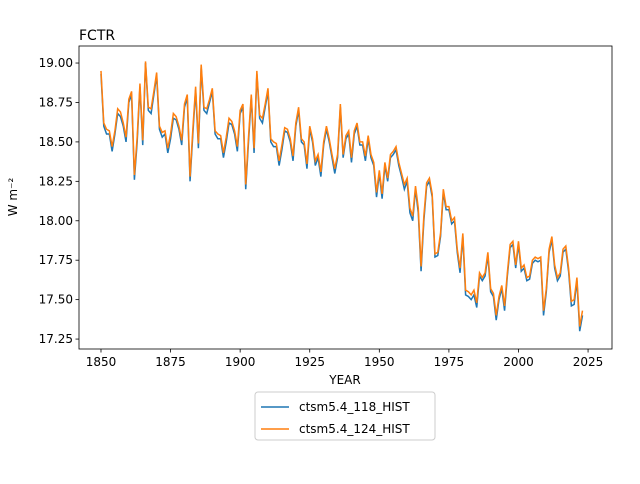 The width and height of the screenshot is (640, 484). What do you see at coordinates (56, 142) in the screenshot?
I see `y-tick-label: 18.50` at bounding box center [56, 142].